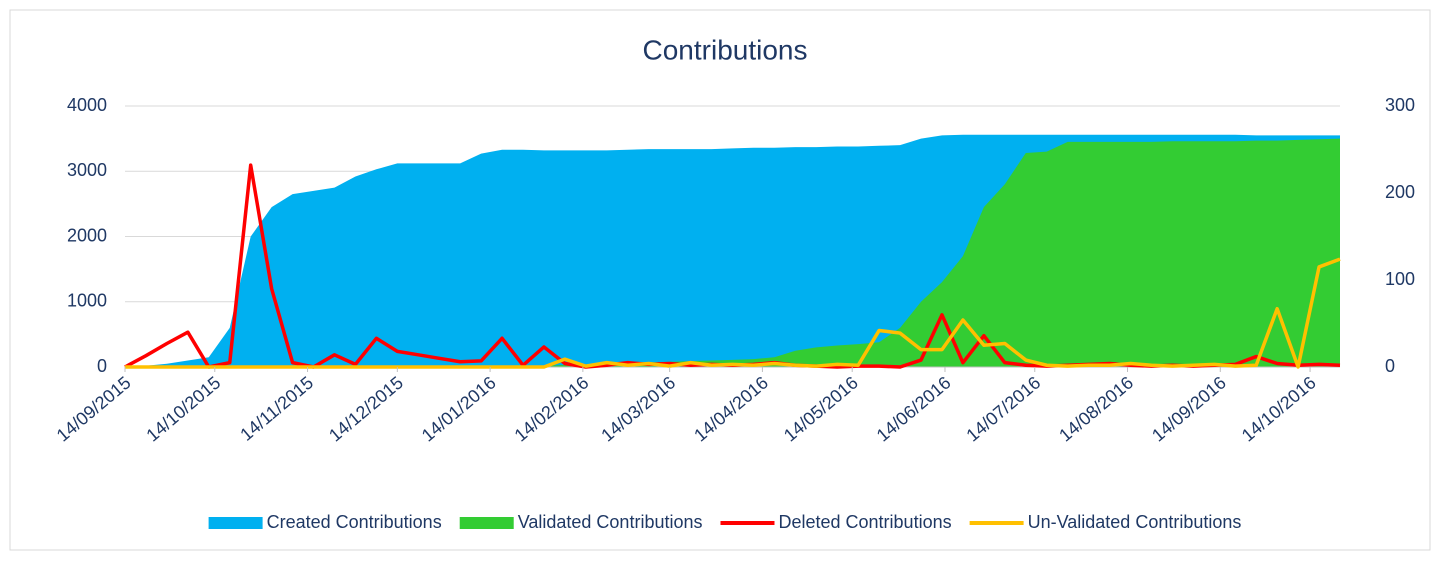 Image resolution: width=1439 pixels, height=561 pixels. What do you see at coordinates (87, 301) in the screenshot?
I see `y-tick-label: 1000` at bounding box center [87, 301].